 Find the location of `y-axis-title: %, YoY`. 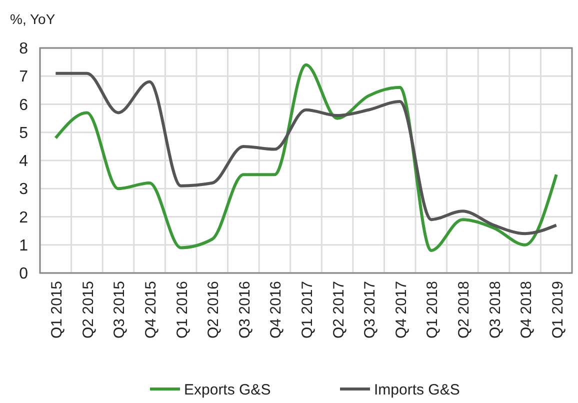

y-axis-title: %, YoY is located at coordinates (33, 19).